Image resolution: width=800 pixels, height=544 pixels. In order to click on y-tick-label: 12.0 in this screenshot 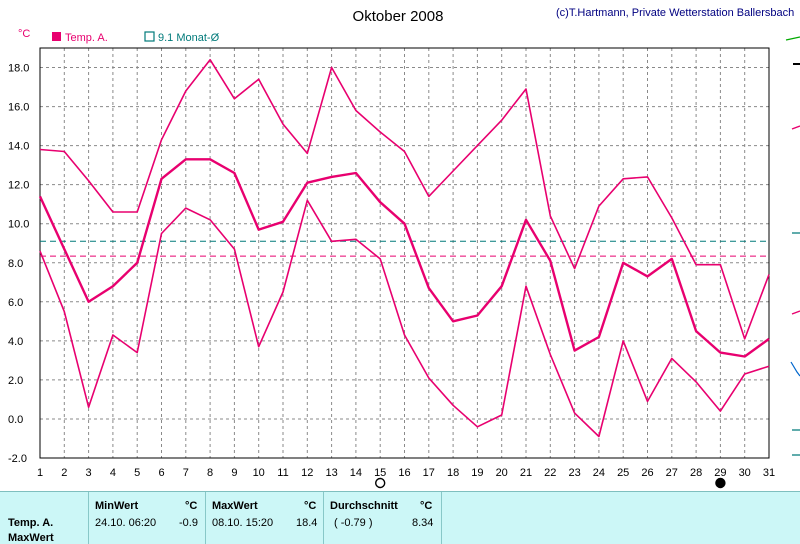, I will do `click(18, 186)`.